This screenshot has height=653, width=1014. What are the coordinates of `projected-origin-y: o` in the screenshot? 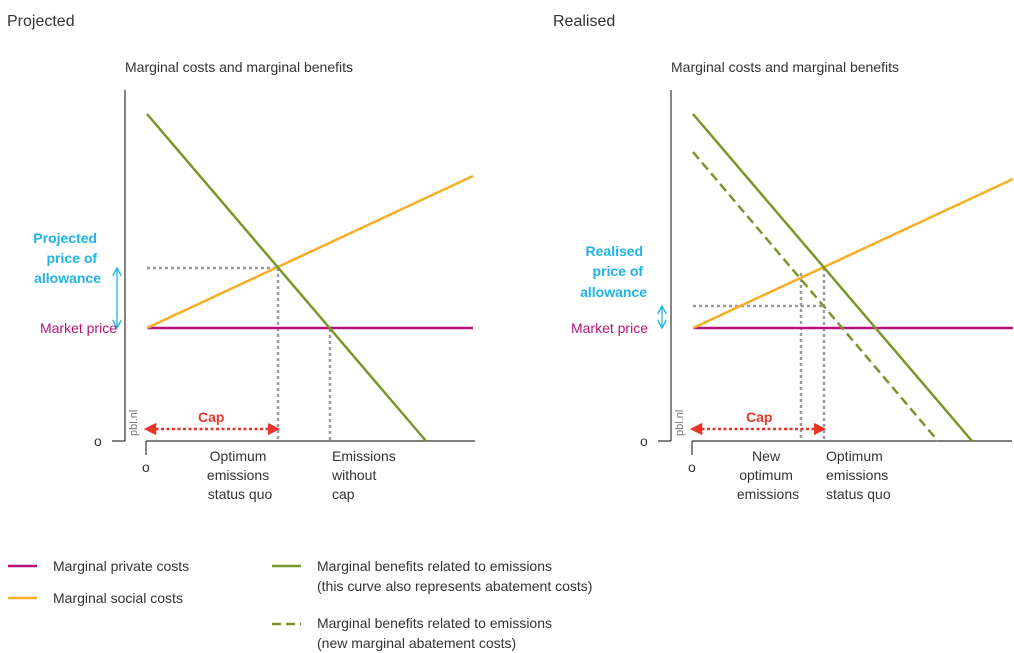 It's located at (98, 441).